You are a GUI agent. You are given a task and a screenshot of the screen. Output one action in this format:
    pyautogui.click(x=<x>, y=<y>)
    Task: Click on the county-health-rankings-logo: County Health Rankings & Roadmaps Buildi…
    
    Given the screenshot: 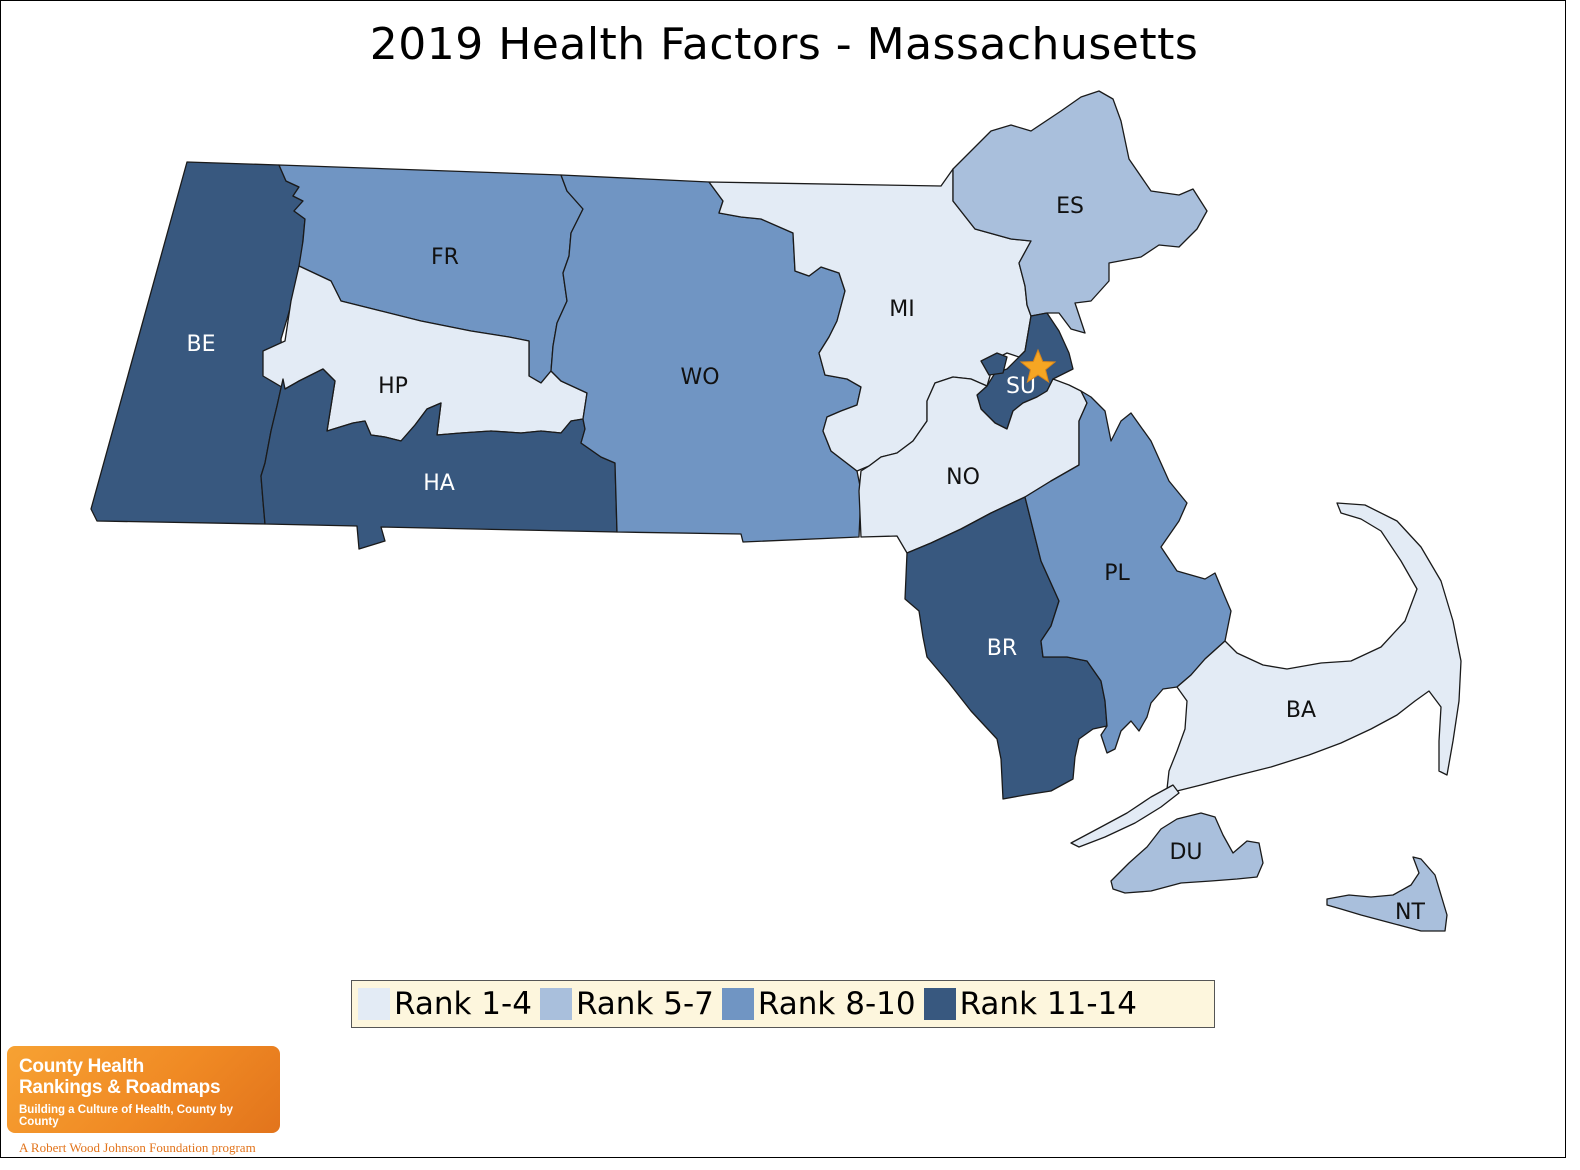 What is the action you would take?
    pyautogui.click(x=143, y=1089)
    